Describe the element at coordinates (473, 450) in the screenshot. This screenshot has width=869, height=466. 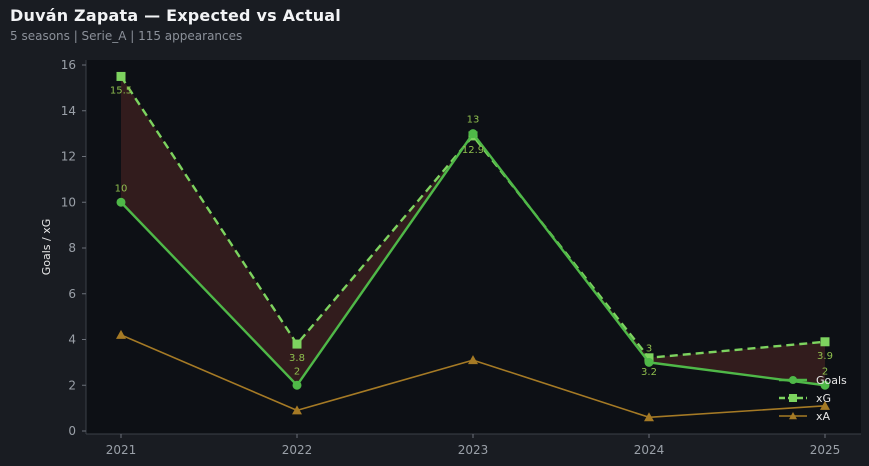
I see `x-tick-label: 2023` at that location.